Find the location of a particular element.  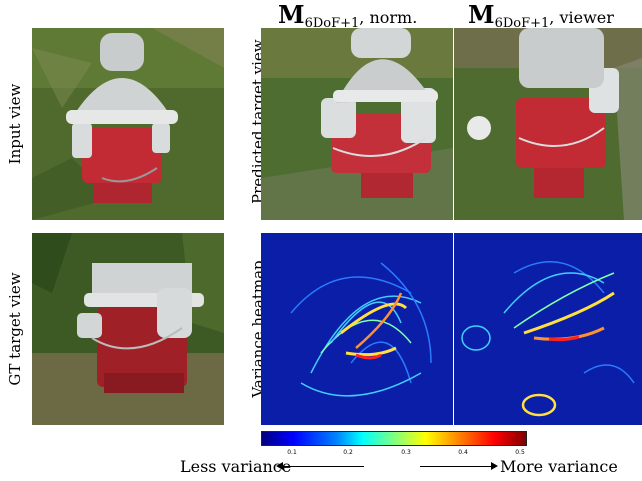

header-suffix: , viewer is located at coordinates (581, 17).